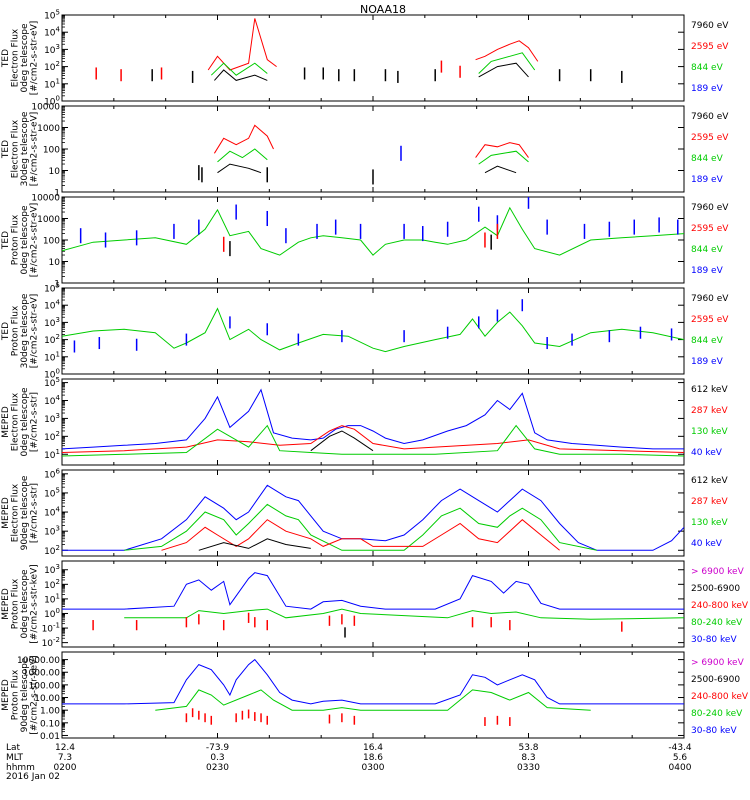 The image size is (750, 800). What do you see at coordinates (20, 768) in the screenshot?
I see `footer-row-label: hhmm` at bounding box center [20, 768].